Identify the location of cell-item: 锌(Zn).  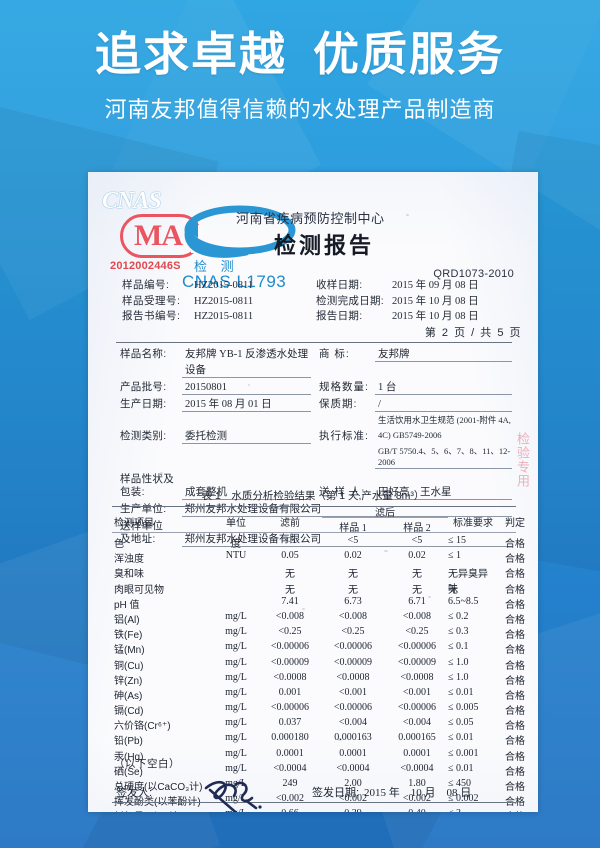
(128, 681).